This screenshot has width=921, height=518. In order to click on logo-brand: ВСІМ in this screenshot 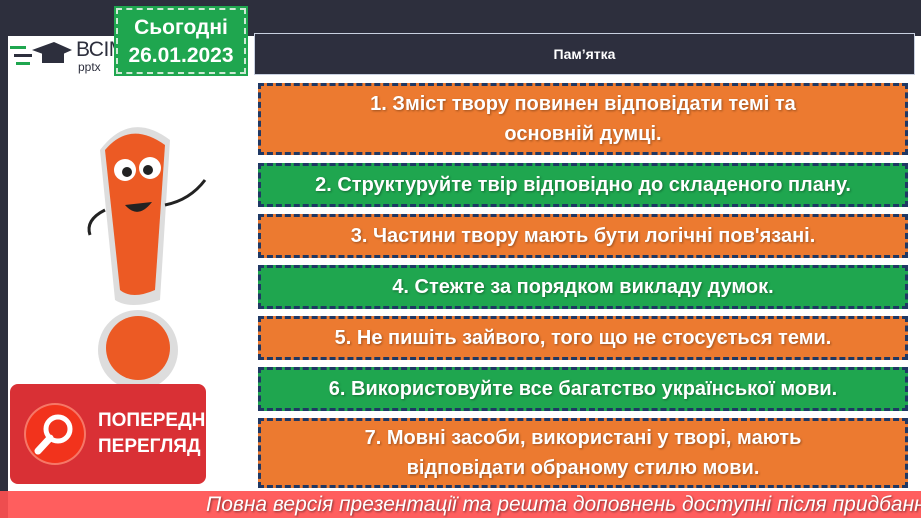, I will do `click(101, 49)`.